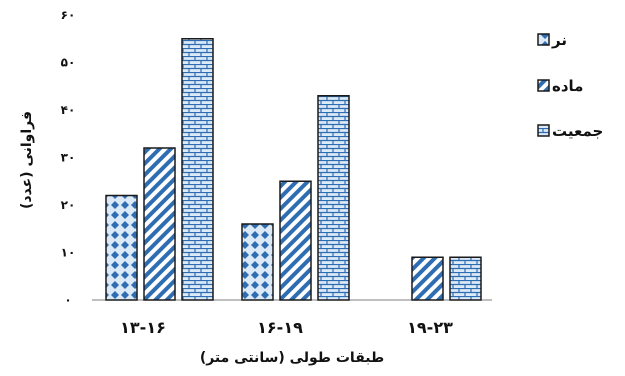 The image size is (625, 376). Describe the element at coordinates (292, 358) in the screenshot. I see `x-axis-title: طبقات طولی (سانتی متر)` at that location.